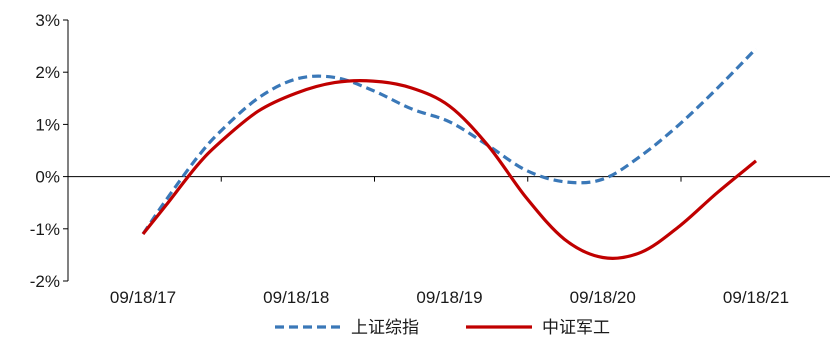 The image size is (830, 347). What do you see at coordinates (143, 297) in the screenshot?
I see `x-tick-label: 09/18/17` at bounding box center [143, 297].